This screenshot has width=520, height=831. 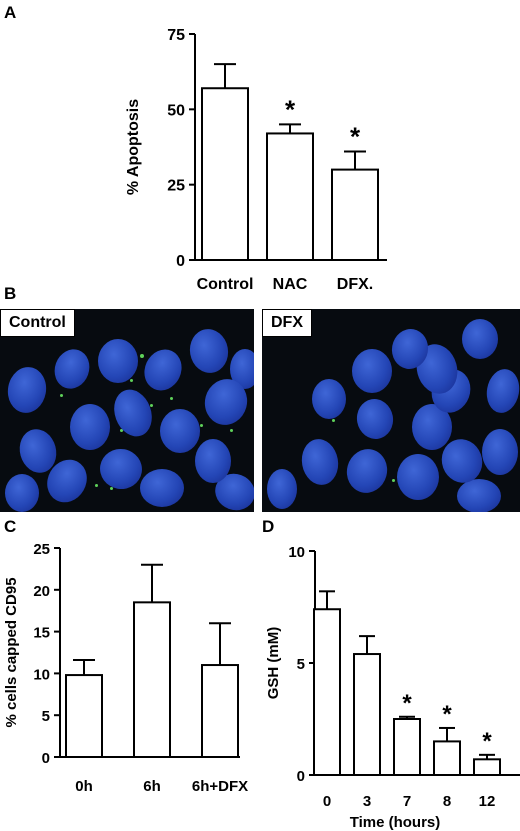 I want to click on y-axis-label: % Apoptosis, so click(x=133, y=147).